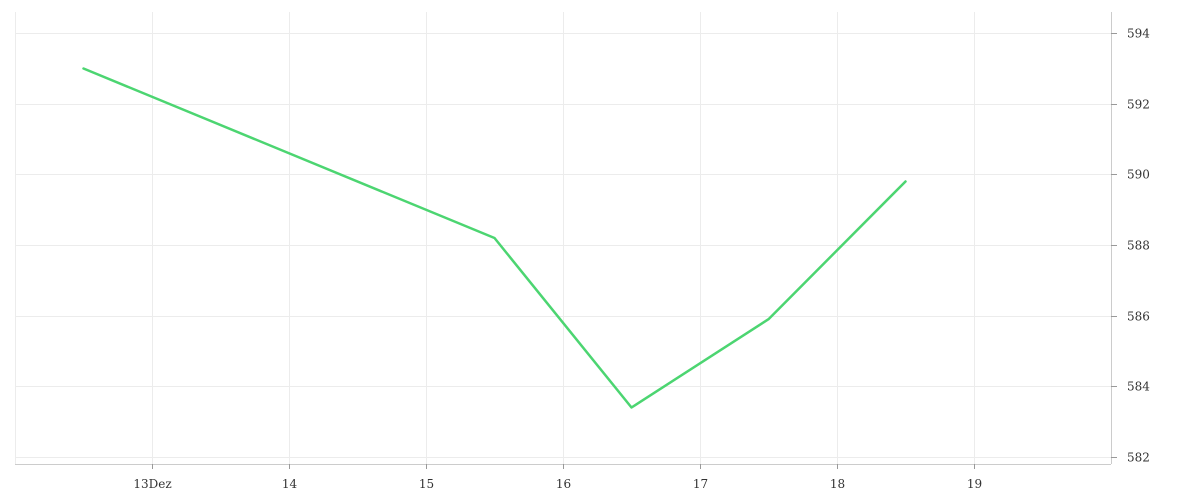 The width and height of the screenshot is (1200, 500). I want to click on y-tick-label: 588, so click(1138, 246).